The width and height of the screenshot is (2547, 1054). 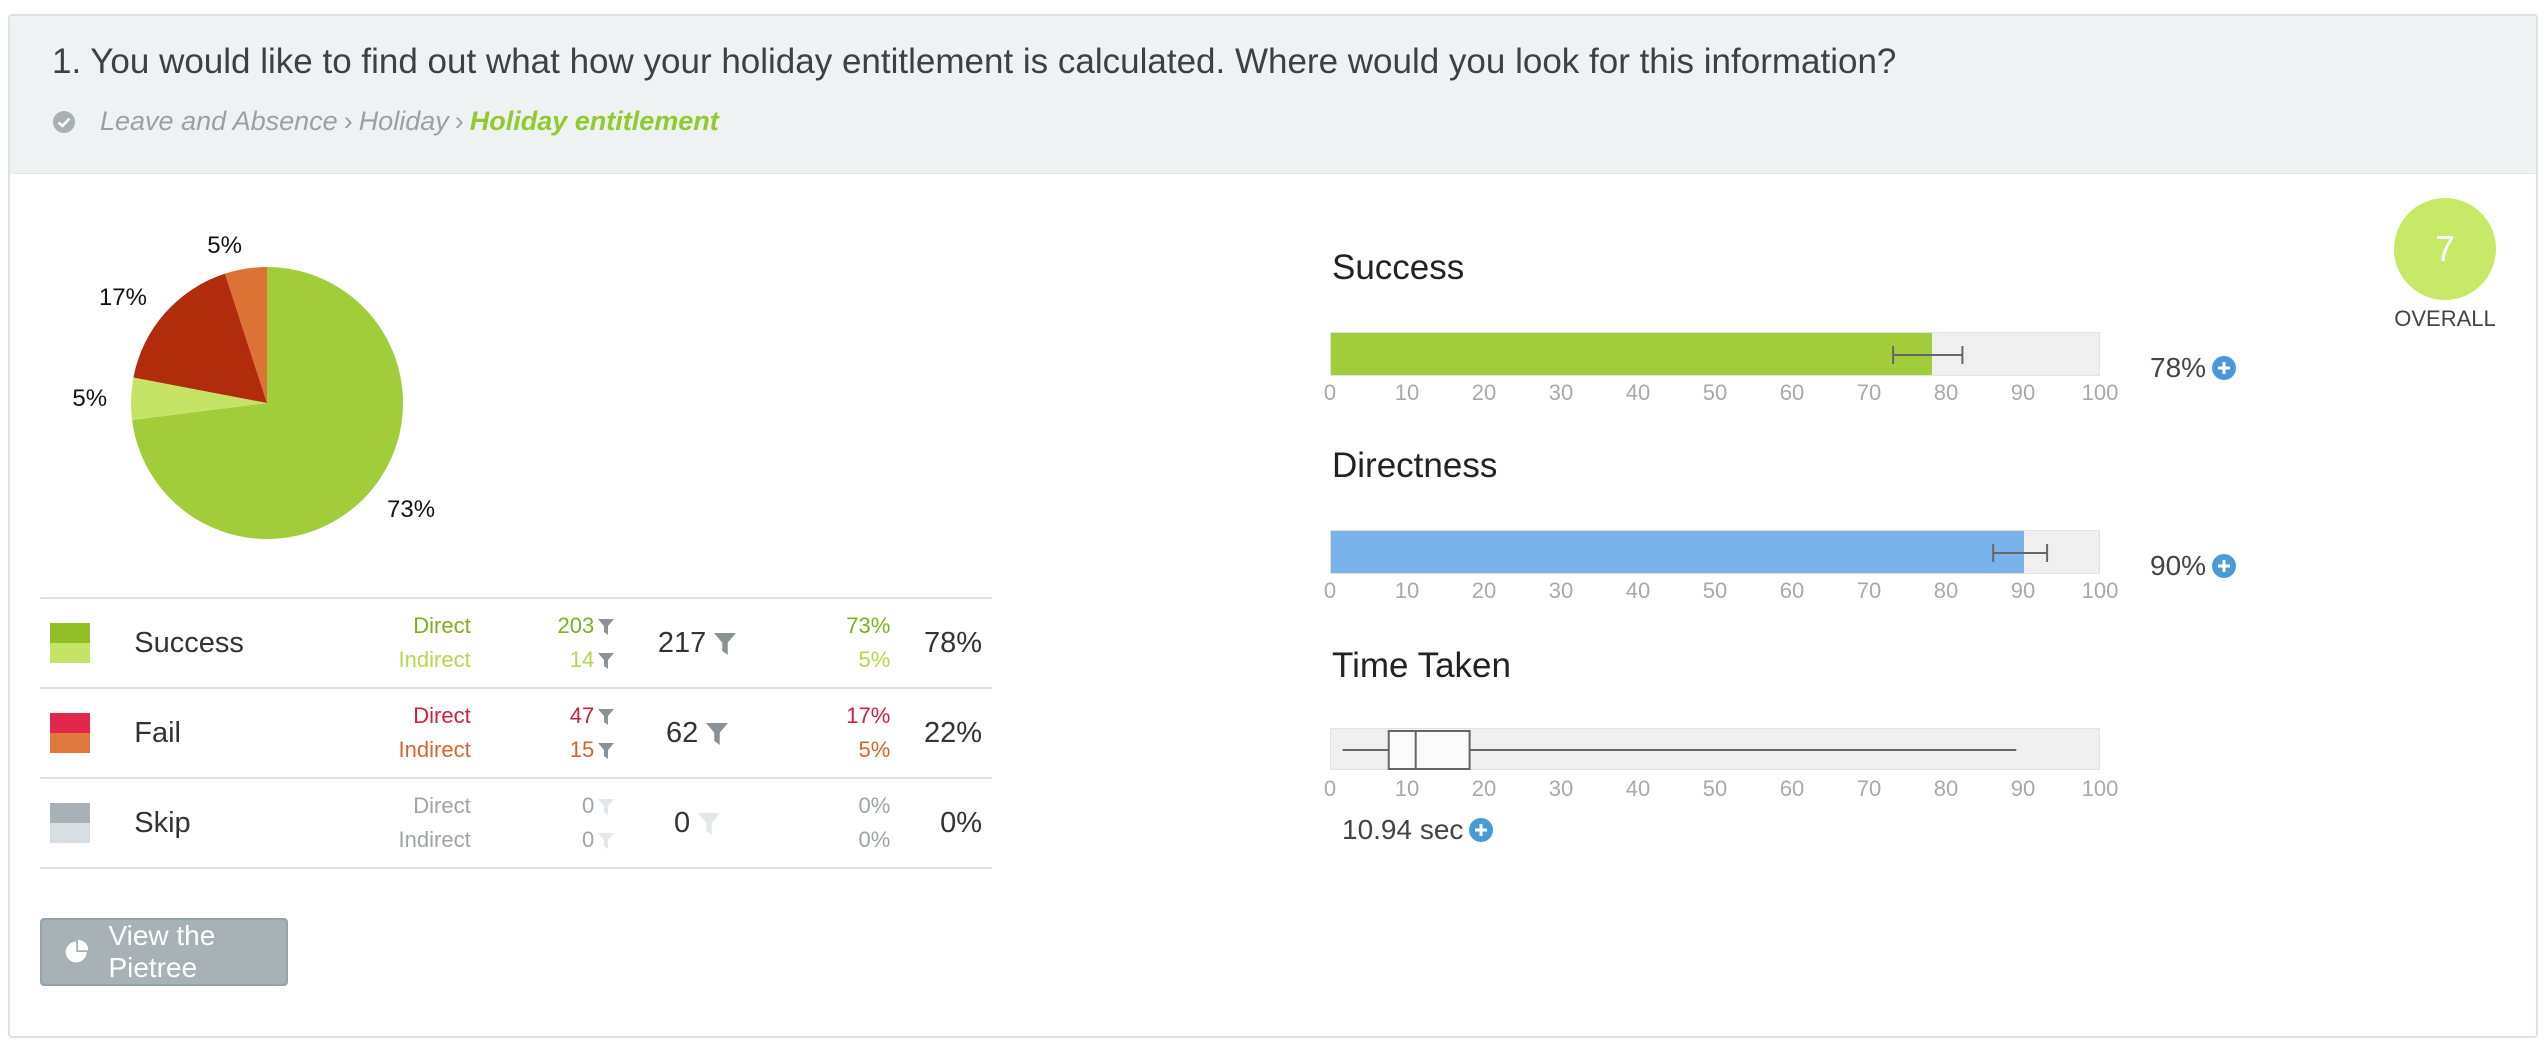 I want to click on directness-bar-track, so click(x=1715, y=552).